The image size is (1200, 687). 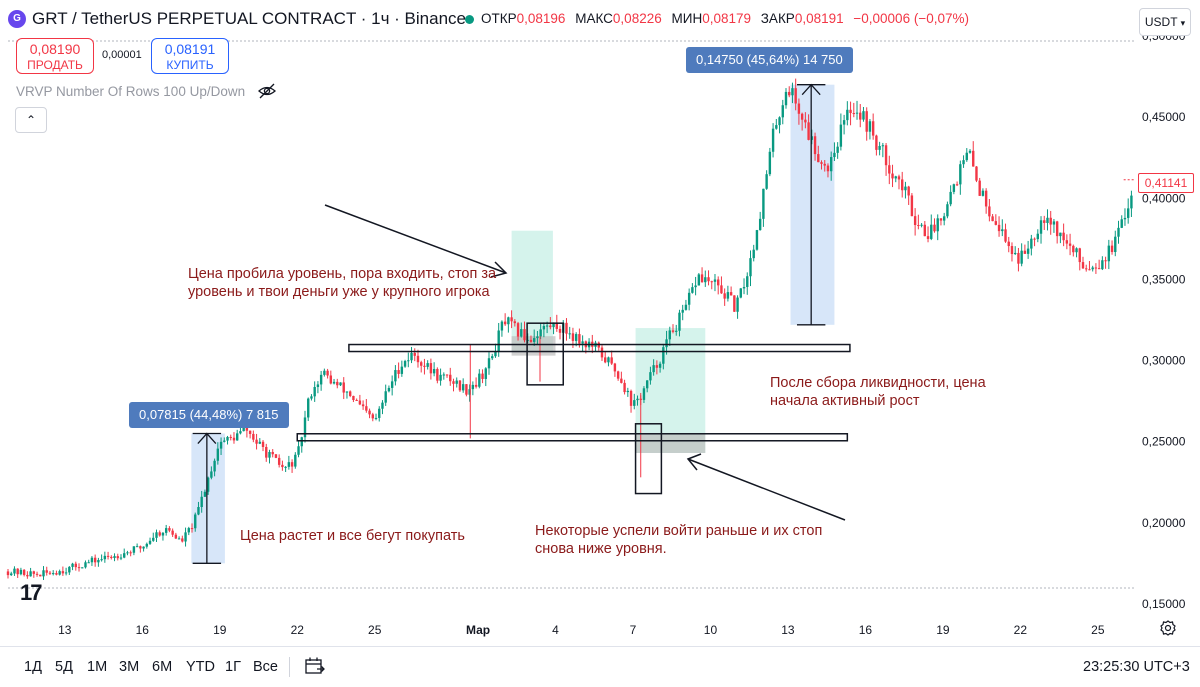 What do you see at coordinates (31, 592) in the screenshot?
I see `tradingview-logo: 17` at bounding box center [31, 592].